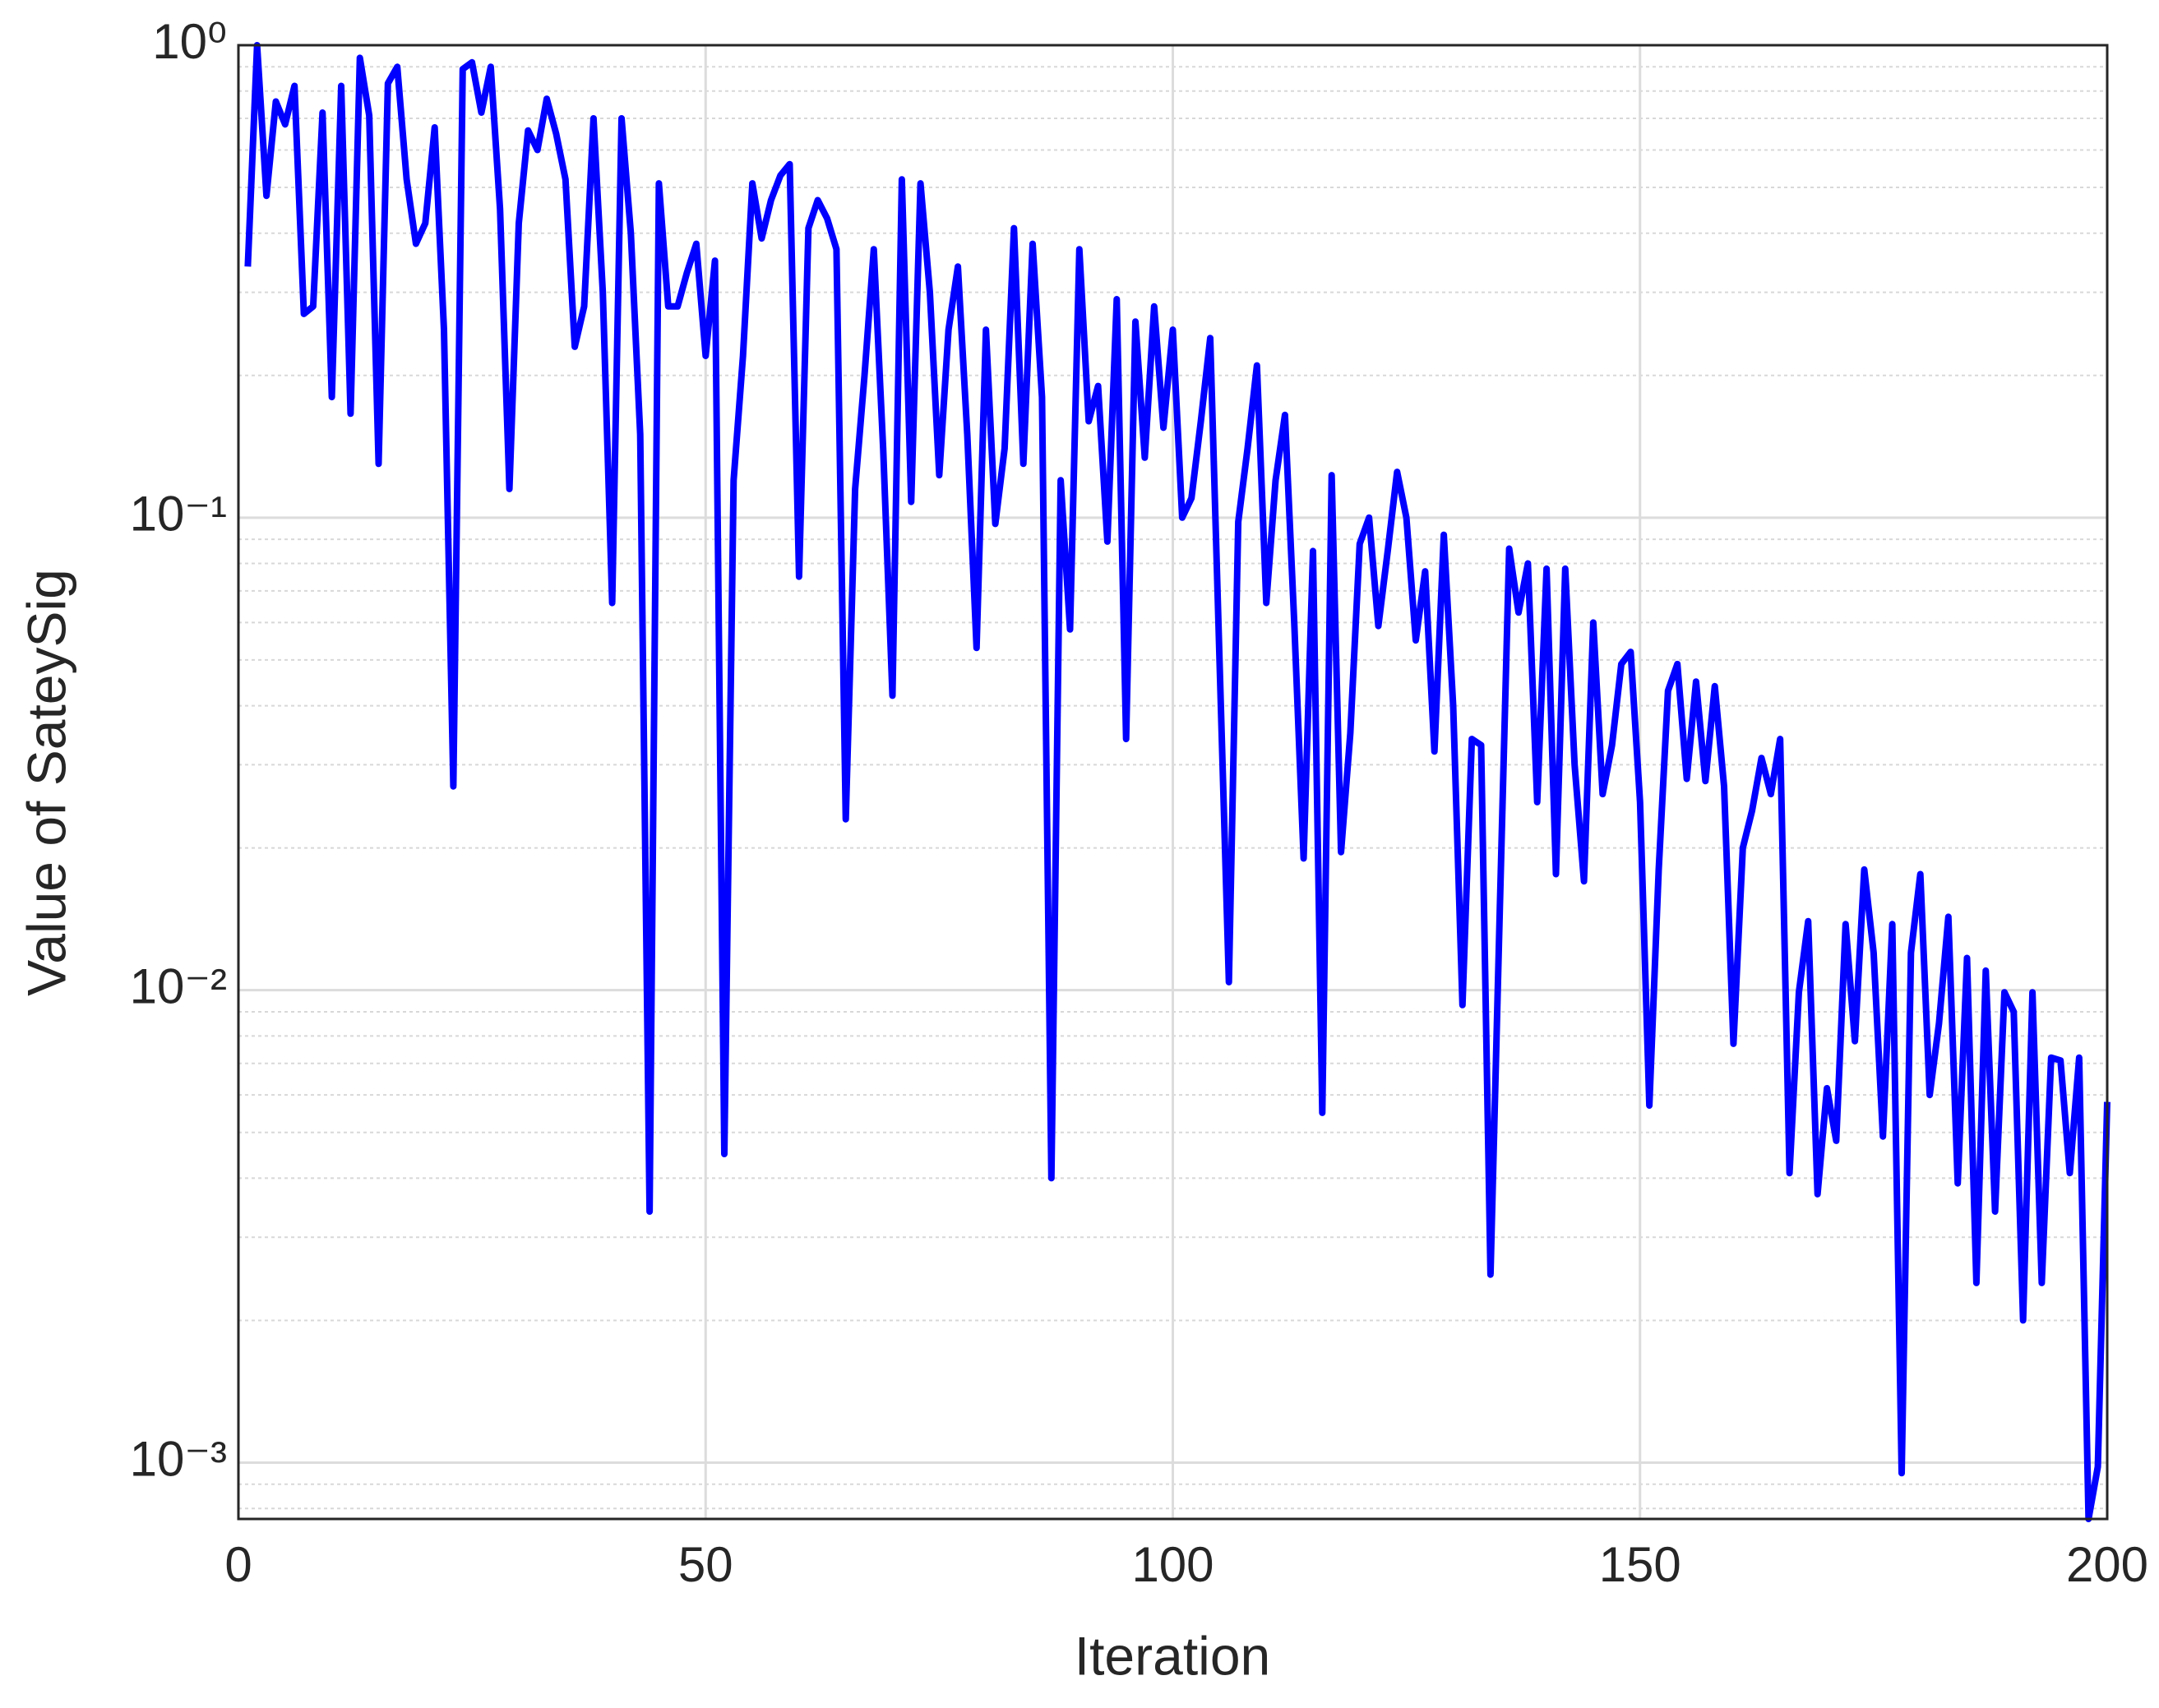 The image size is (2159, 1708). Describe the element at coordinates (2107, 1564) in the screenshot. I see `x-tick-label: 200` at that location.